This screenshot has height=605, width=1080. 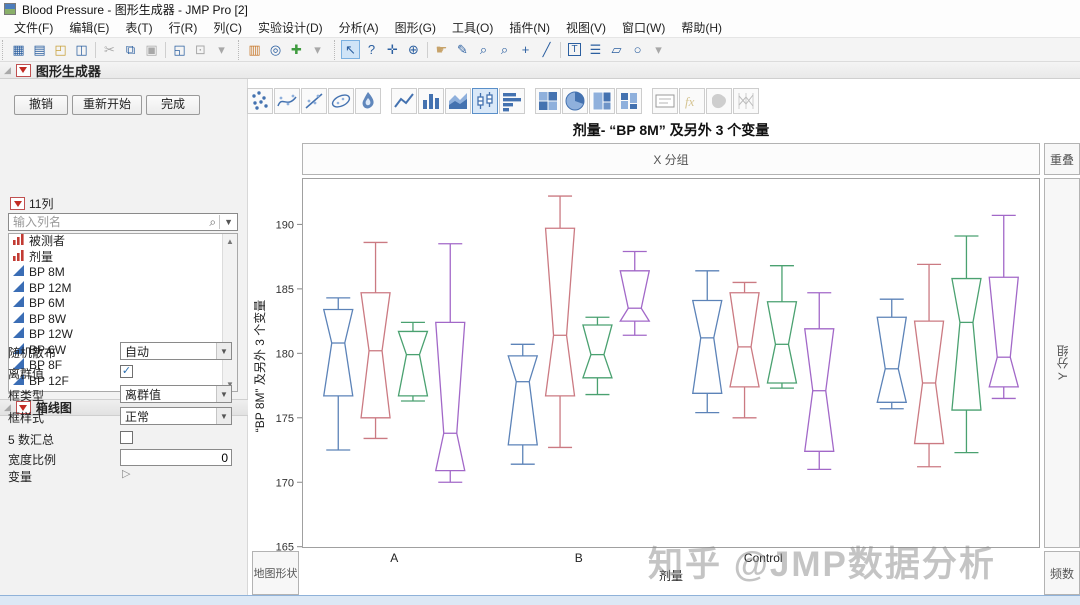 I want to click on heatmap-element-icon, so click(x=548, y=101).